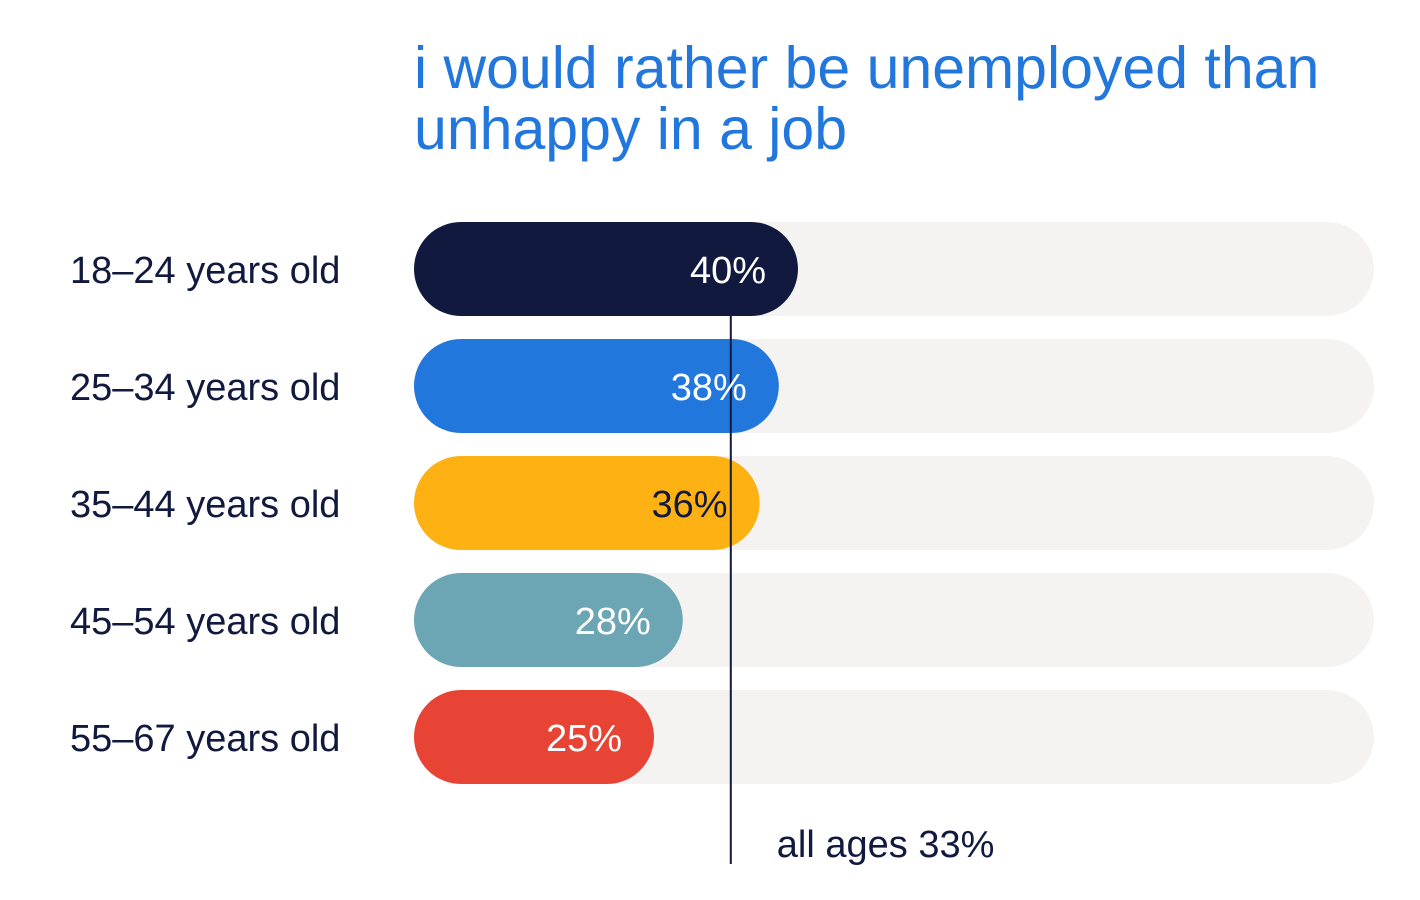  What do you see at coordinates (205, 739) in the screenshot?
I see `category-label: 55–67 years old` at bounding box center [205, 739].